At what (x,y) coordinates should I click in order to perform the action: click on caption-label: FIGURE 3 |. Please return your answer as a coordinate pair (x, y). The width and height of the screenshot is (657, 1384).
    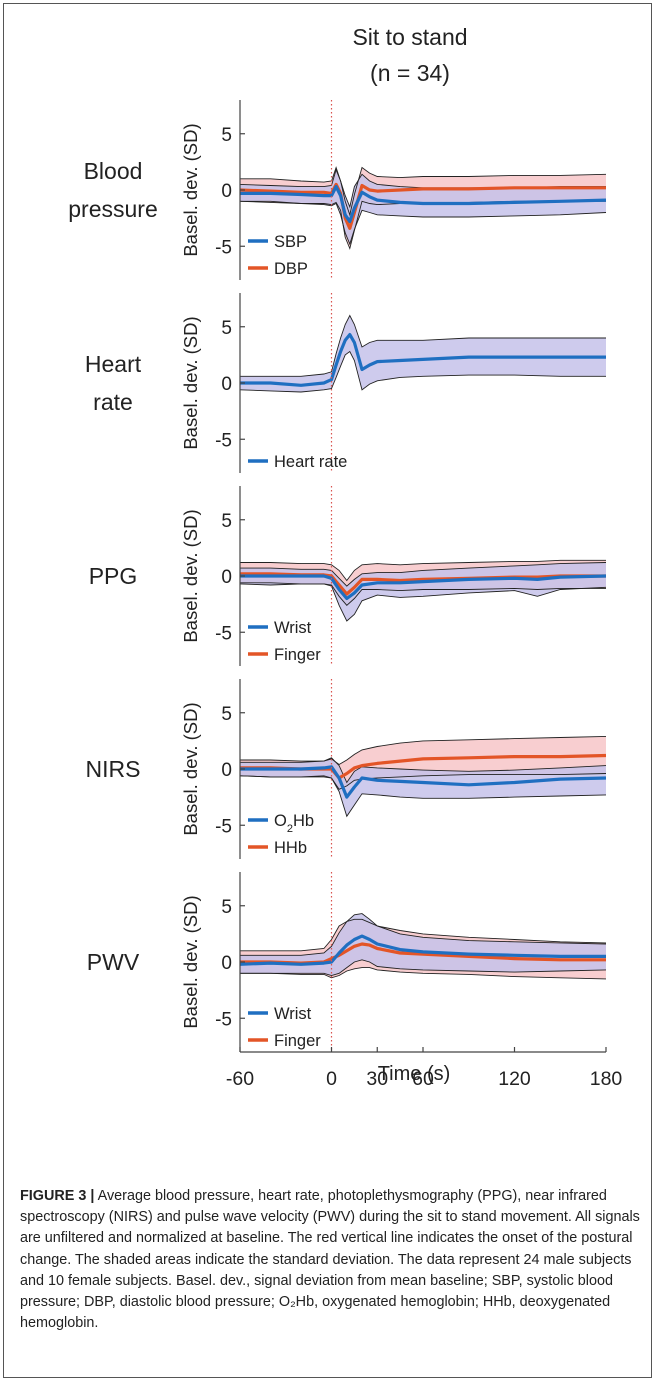
    Looking at the image, I should click on (57, 1196).